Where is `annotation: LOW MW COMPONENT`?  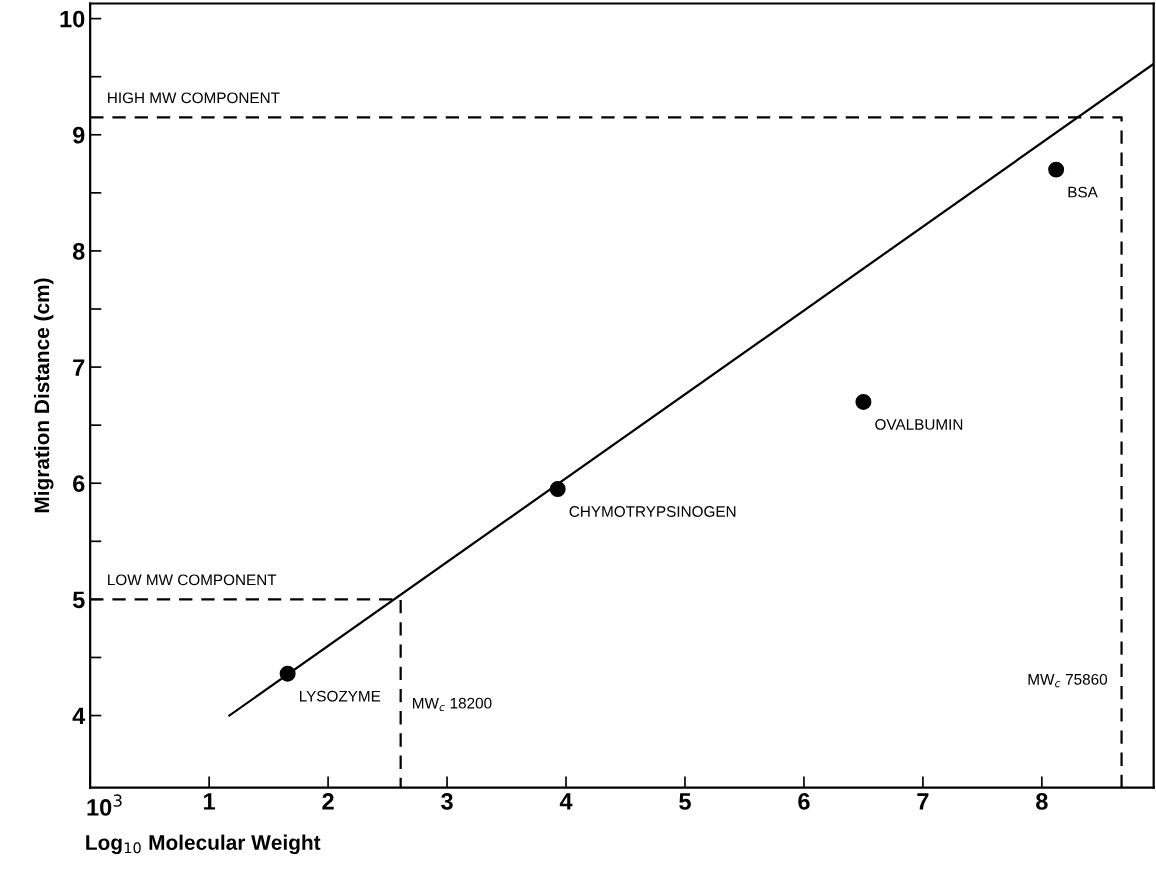
annotation: LOW MW COMPONENT is located at coordinates (192, 580).